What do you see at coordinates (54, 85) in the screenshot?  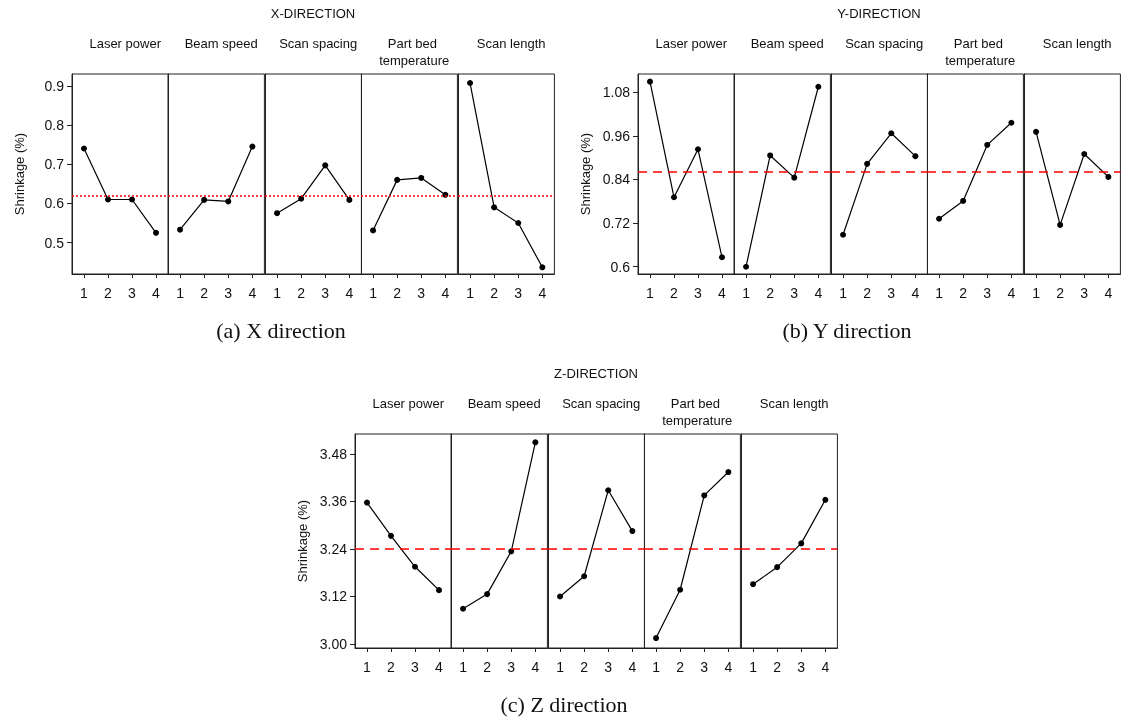 I see `y-tick-label: 0.9` at bounding box center [54, 85].